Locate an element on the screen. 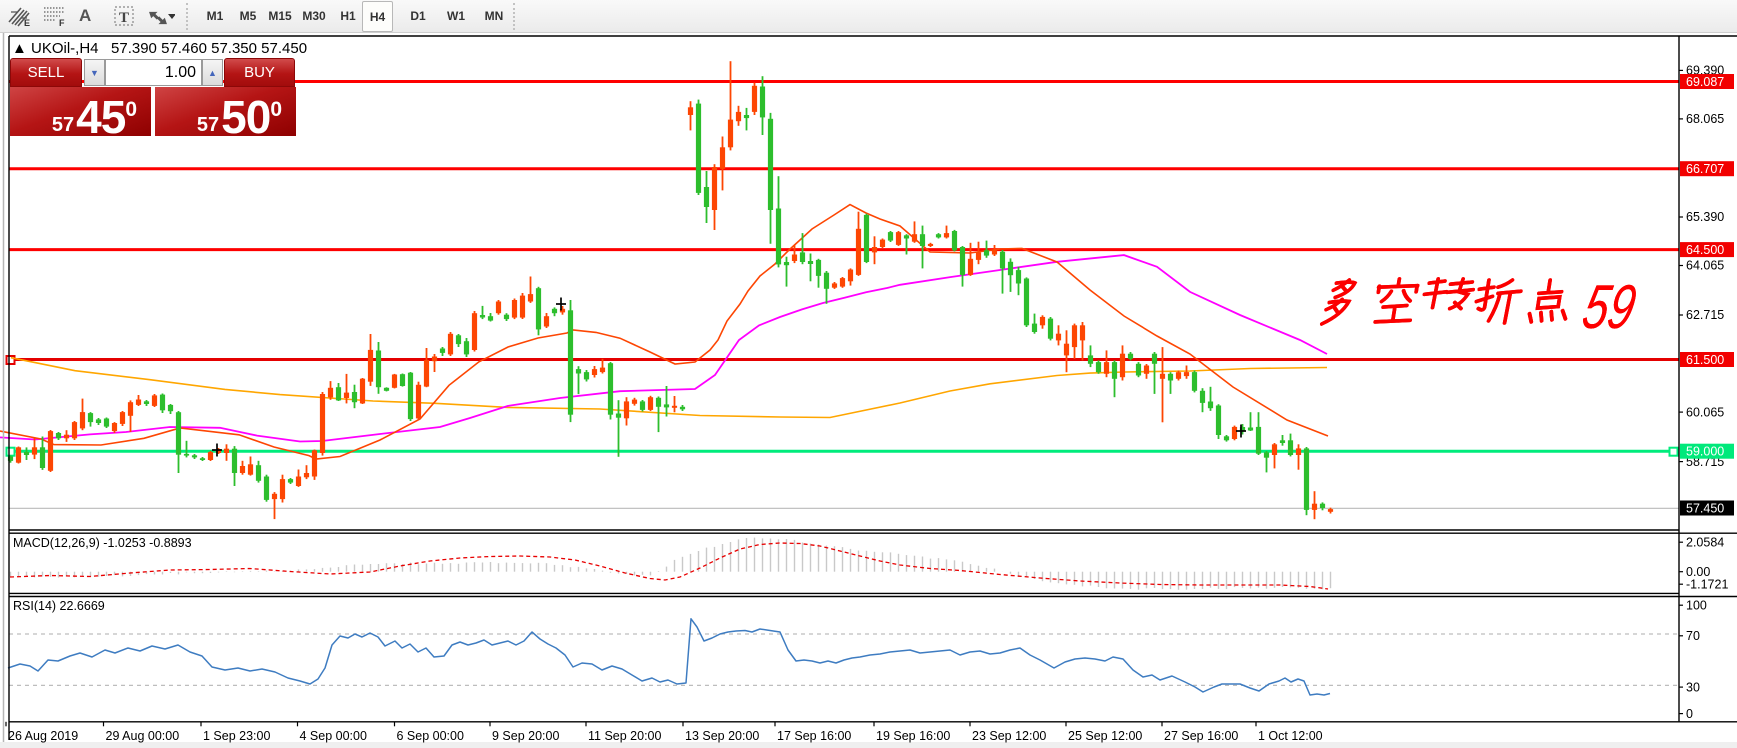  svg-text: 60.065 is located at coordinates (1705, 412).